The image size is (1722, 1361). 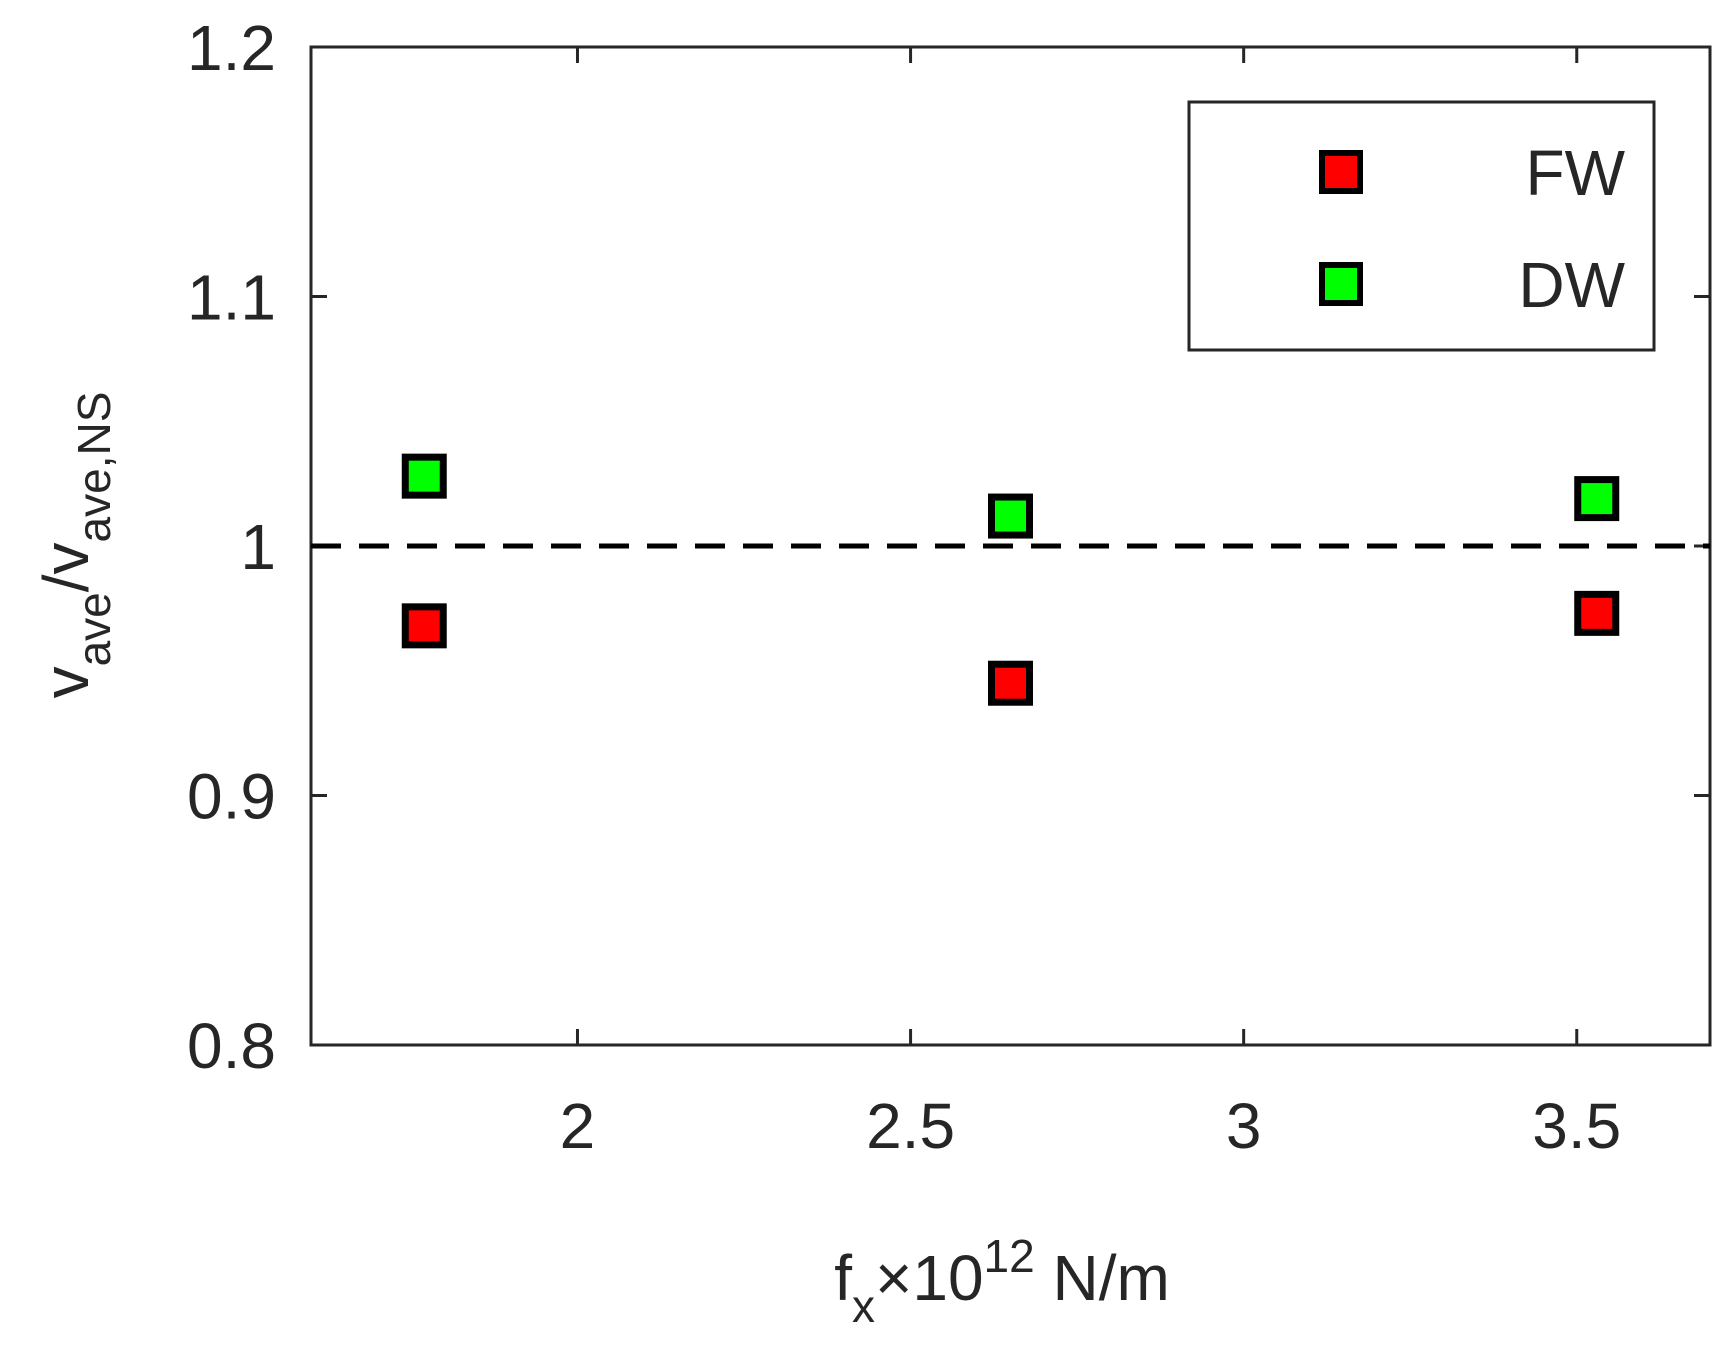 What do you see at coordinates (66, 567) in the screenshot?
I see `y-label-slash: /v` at bounding box center [66, 567].